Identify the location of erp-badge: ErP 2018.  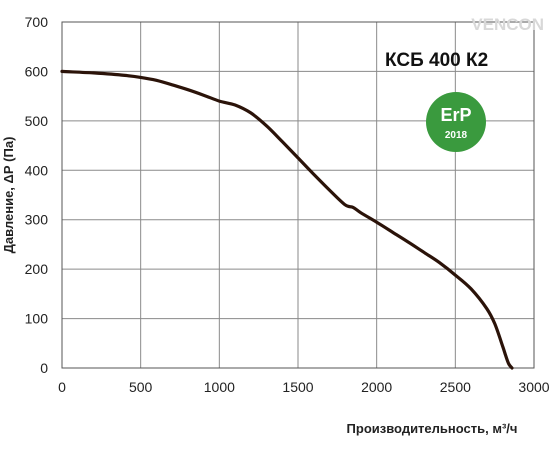
(456, 122).